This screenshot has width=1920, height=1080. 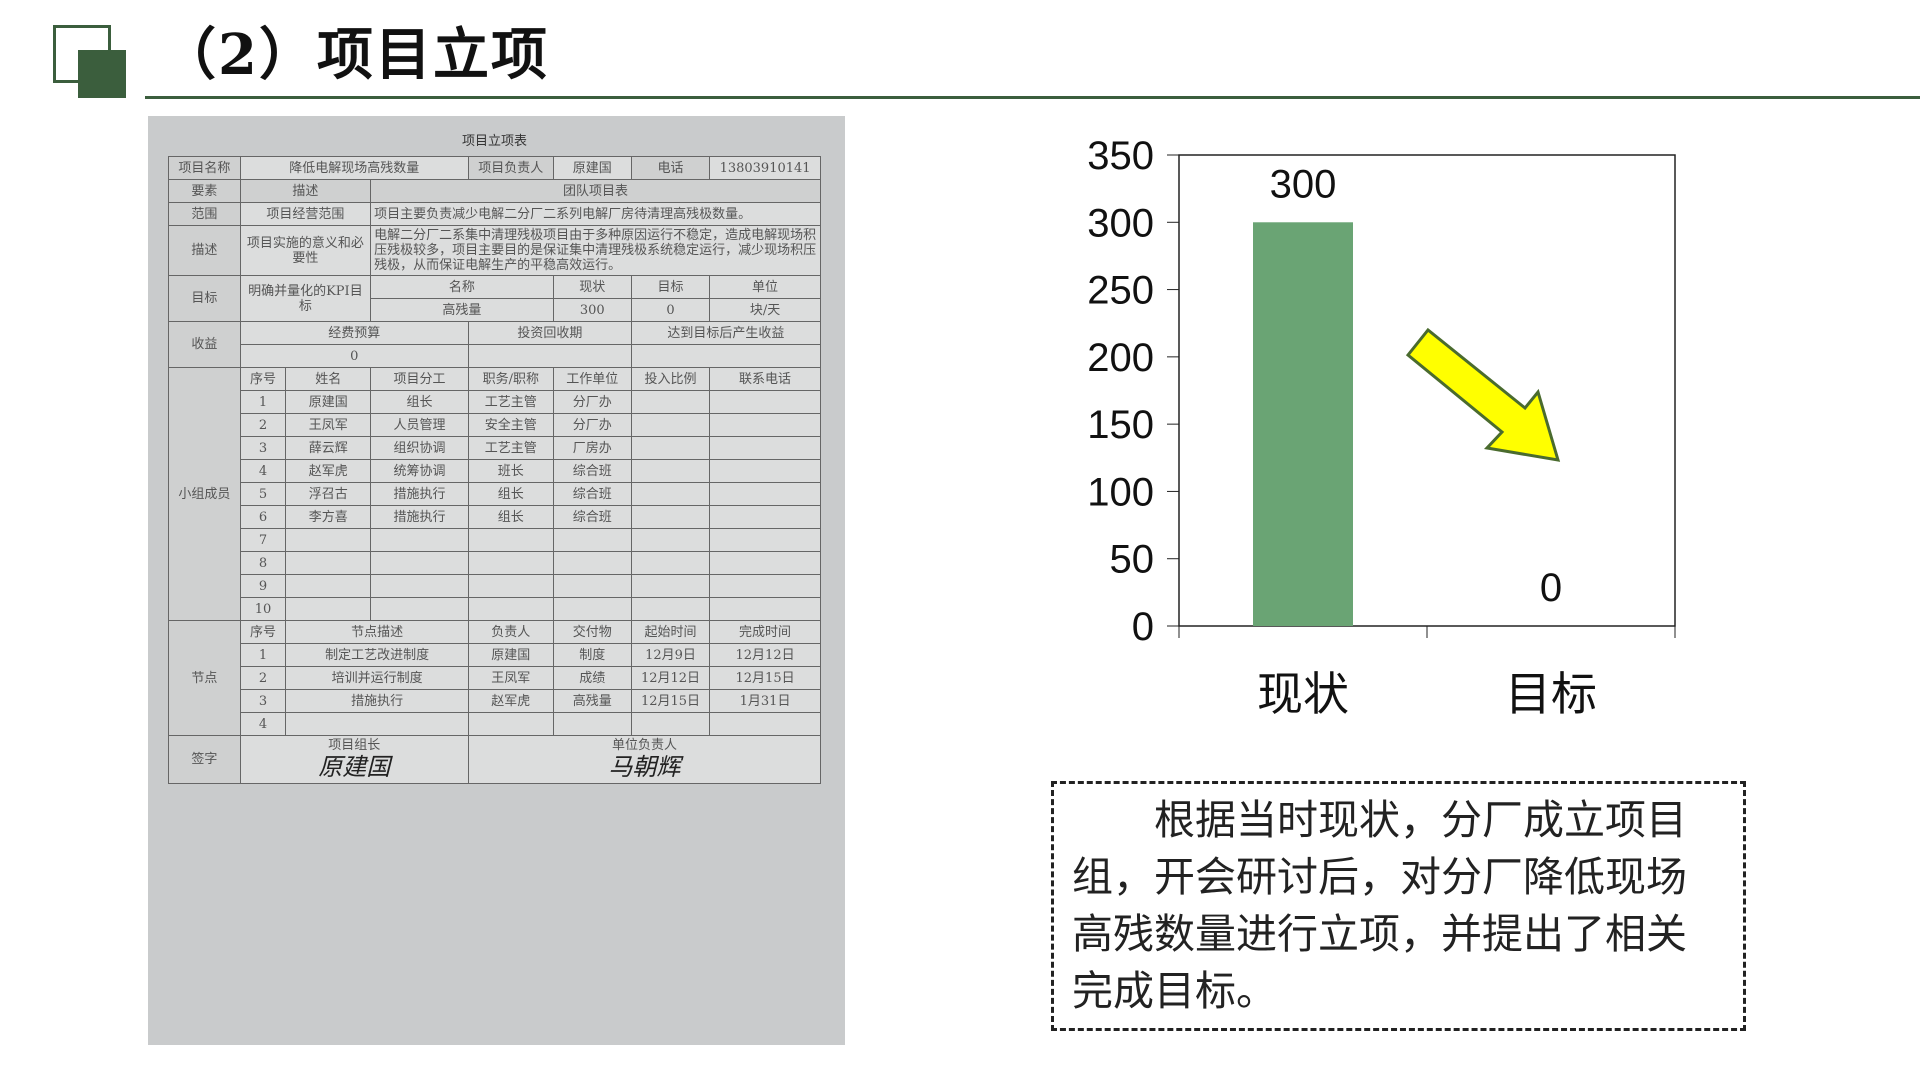 What do you see at coordinates (592, 287) in the screenshot?
I see `cell: 现状` at bounding box center [592, 287].